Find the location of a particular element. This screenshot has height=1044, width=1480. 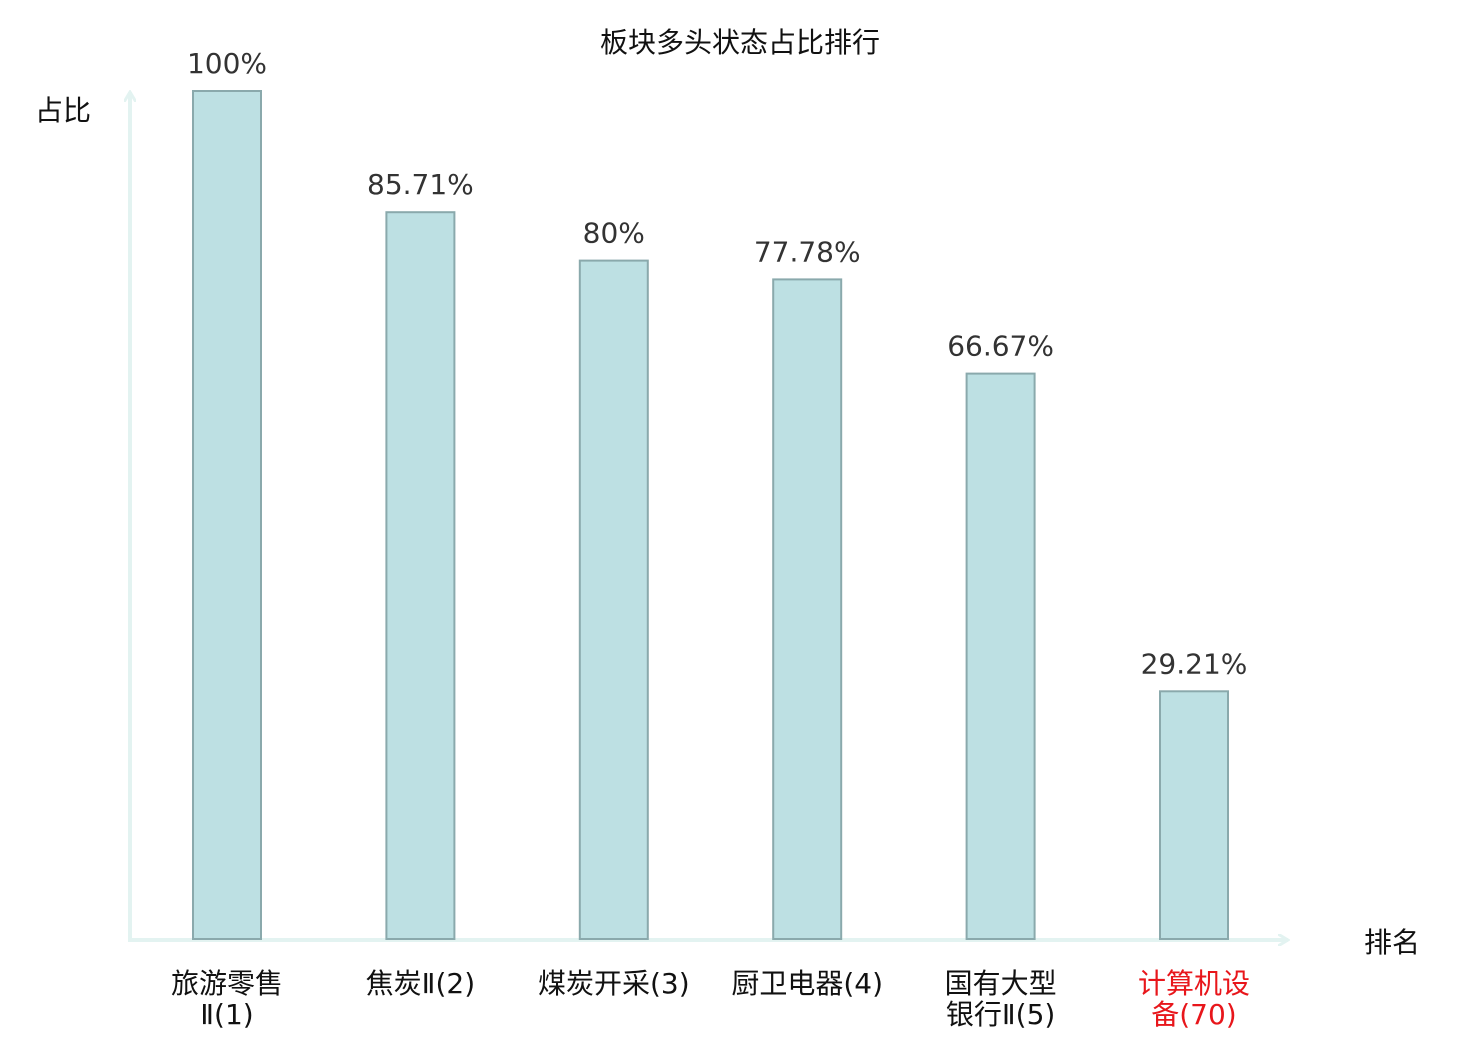

x-axis-label: 排名 is located at coordinates (1392, 942).